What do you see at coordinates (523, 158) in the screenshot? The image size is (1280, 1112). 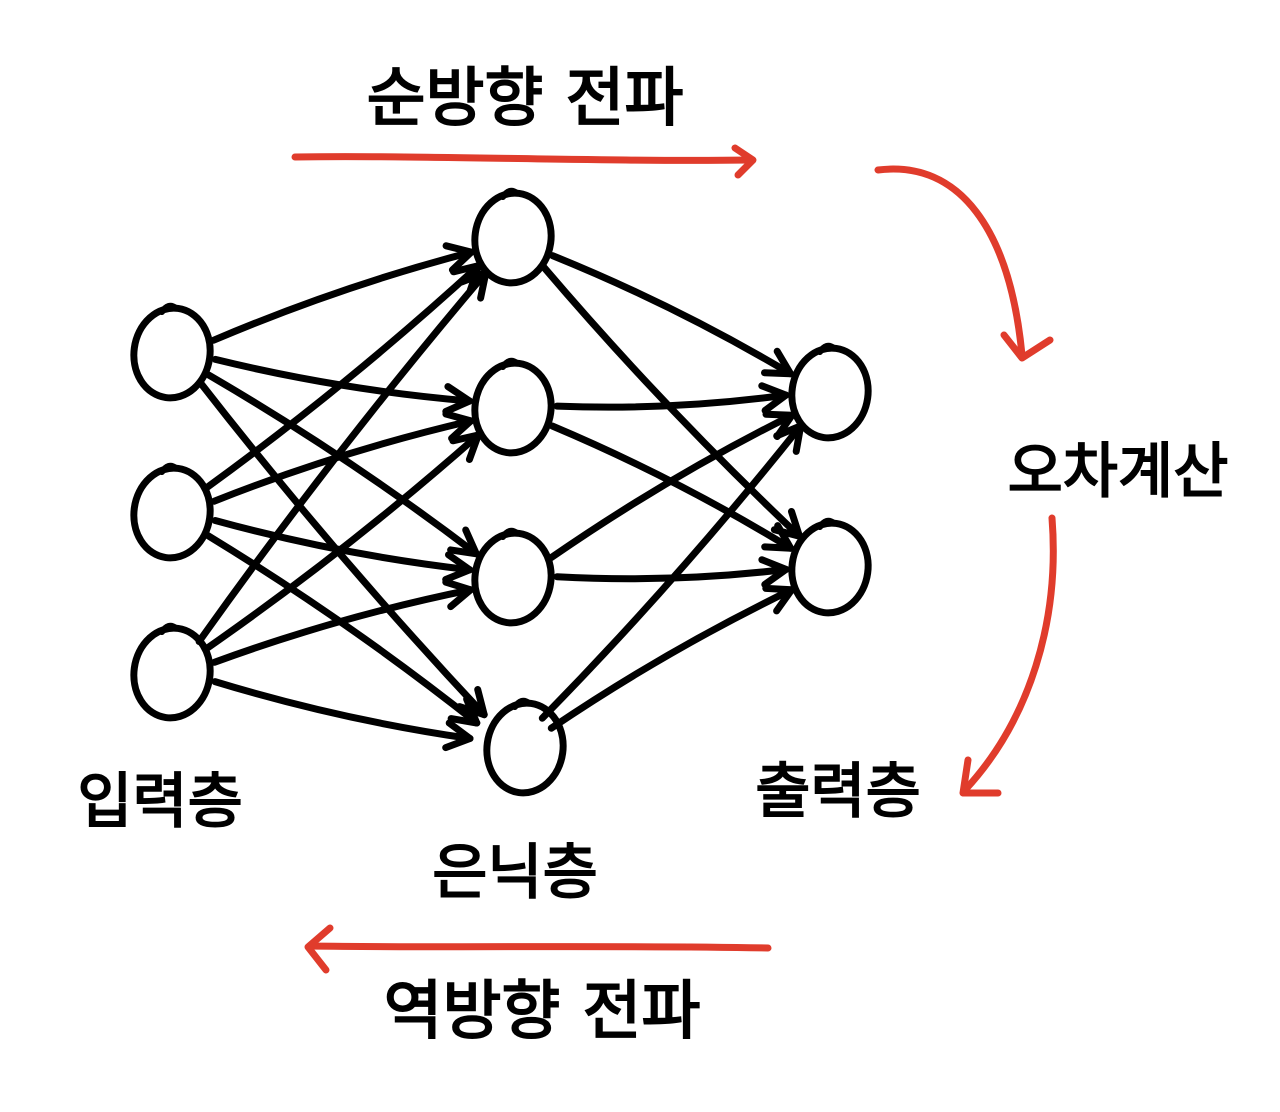 I see `forward-arrow-shaft` at bounding box center [523, 158].